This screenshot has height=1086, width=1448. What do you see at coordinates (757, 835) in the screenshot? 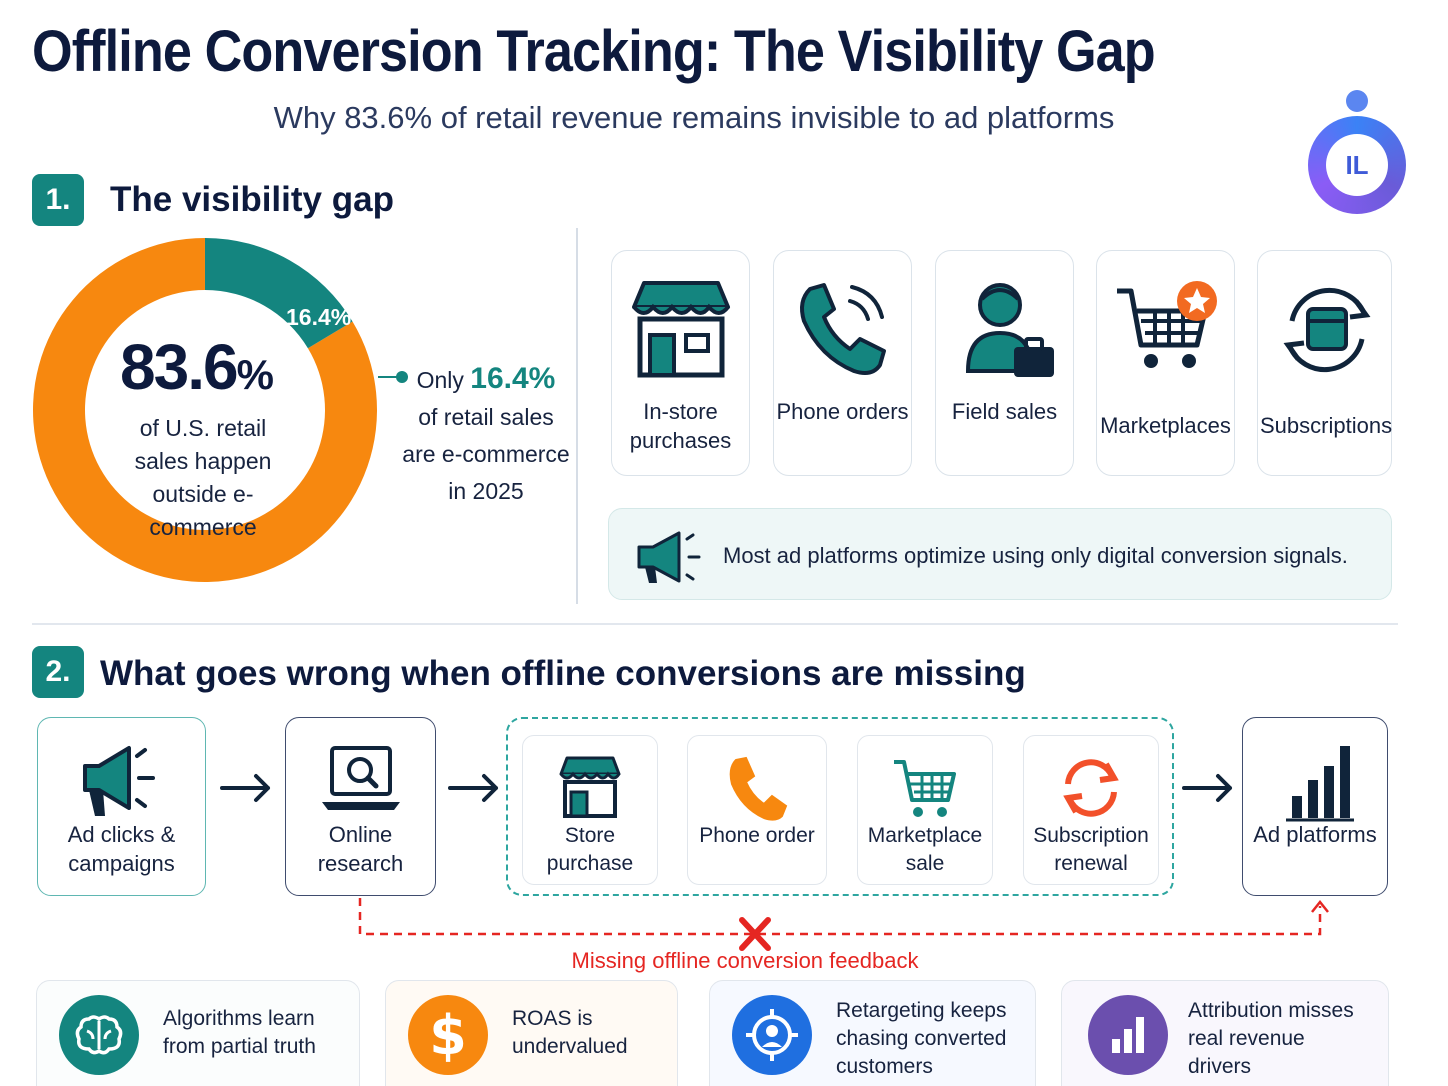
I see `offline-label: Phone order` at bounding box center [757, 835].